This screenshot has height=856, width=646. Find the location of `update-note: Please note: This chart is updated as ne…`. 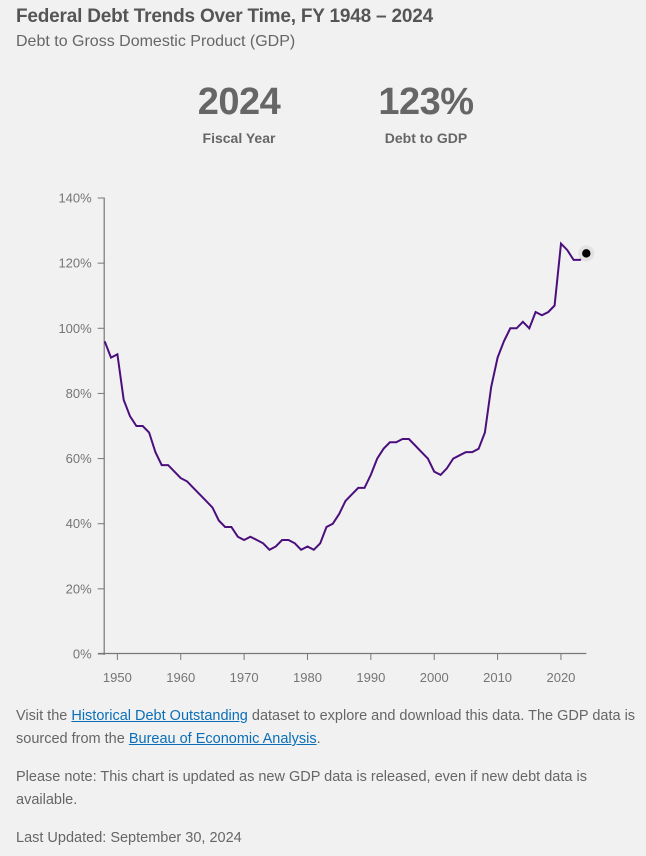

update-note: Please note: This chart is updated as ne… is located at coordinates (301, 788).